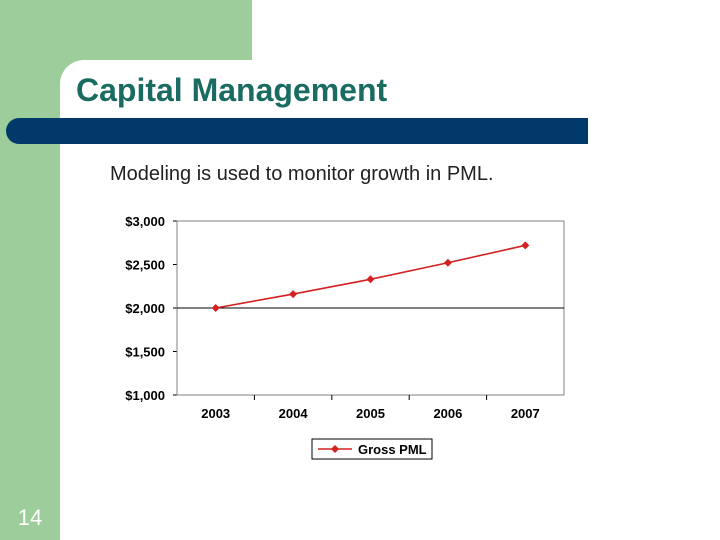 The width and height of the screenshot is (720, 540). What do you see at coordinates (370, 413) in the screenshot?
I see `x-tick-label: 2005` at bounding box center [370, 413].